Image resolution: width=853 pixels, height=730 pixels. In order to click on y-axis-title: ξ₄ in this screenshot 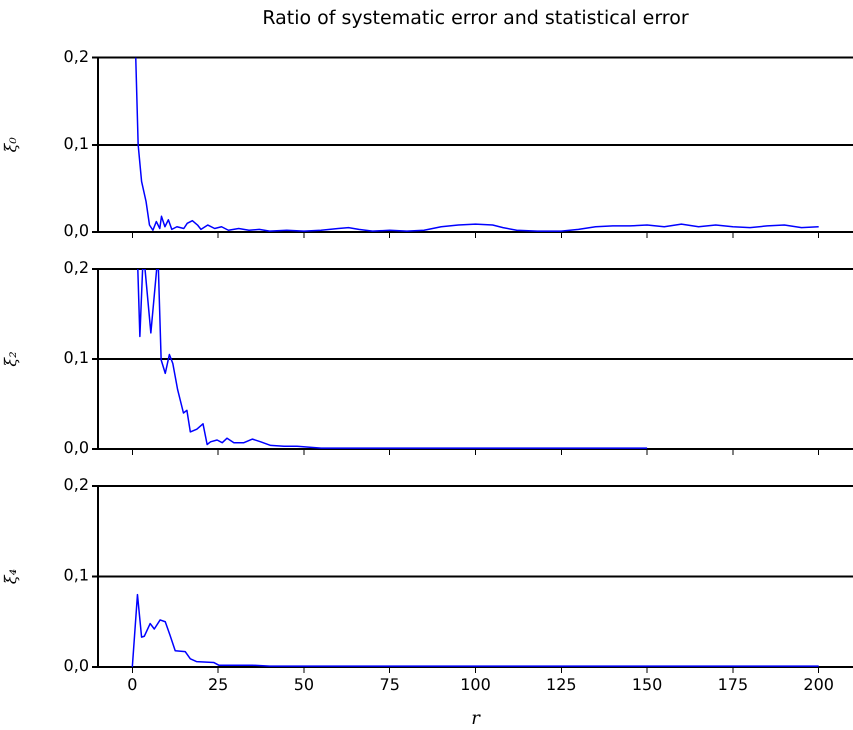, I will do `click(10, 576)`.